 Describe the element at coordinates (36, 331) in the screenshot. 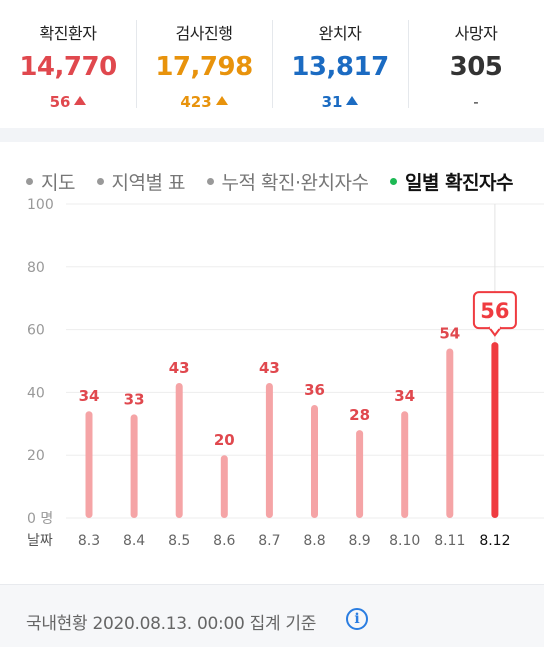

I see `y-tick-label: 60` at that location.